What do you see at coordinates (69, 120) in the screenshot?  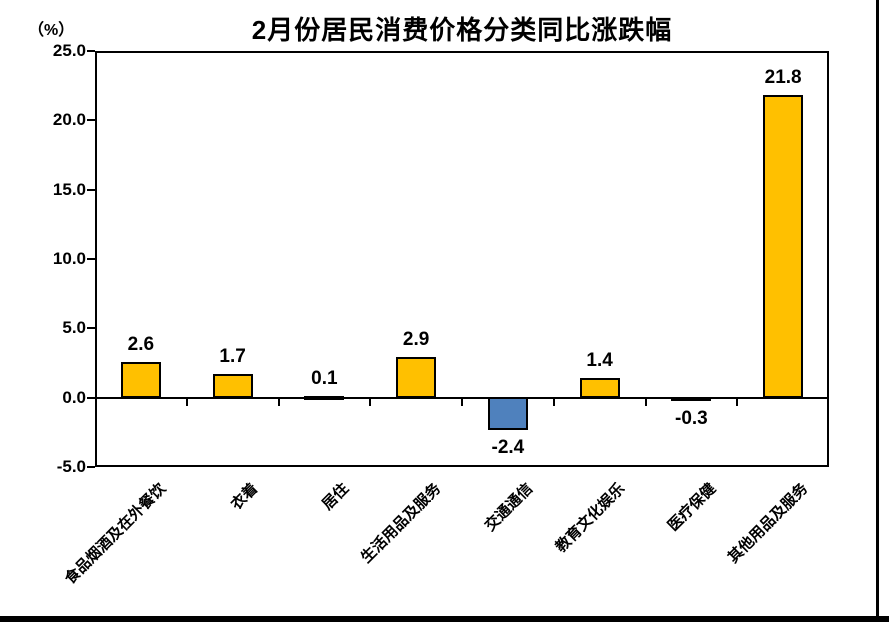 I see `y-axis-tick-label: 20.0` at bounding box center [69, 120].